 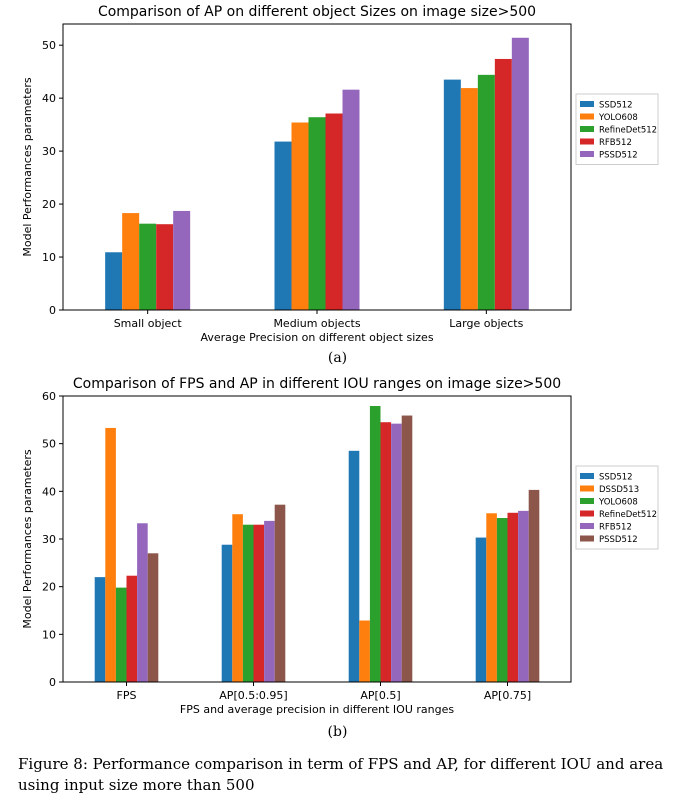 I want to click on x-tick-label: FPS, so click(x=127, y=695).